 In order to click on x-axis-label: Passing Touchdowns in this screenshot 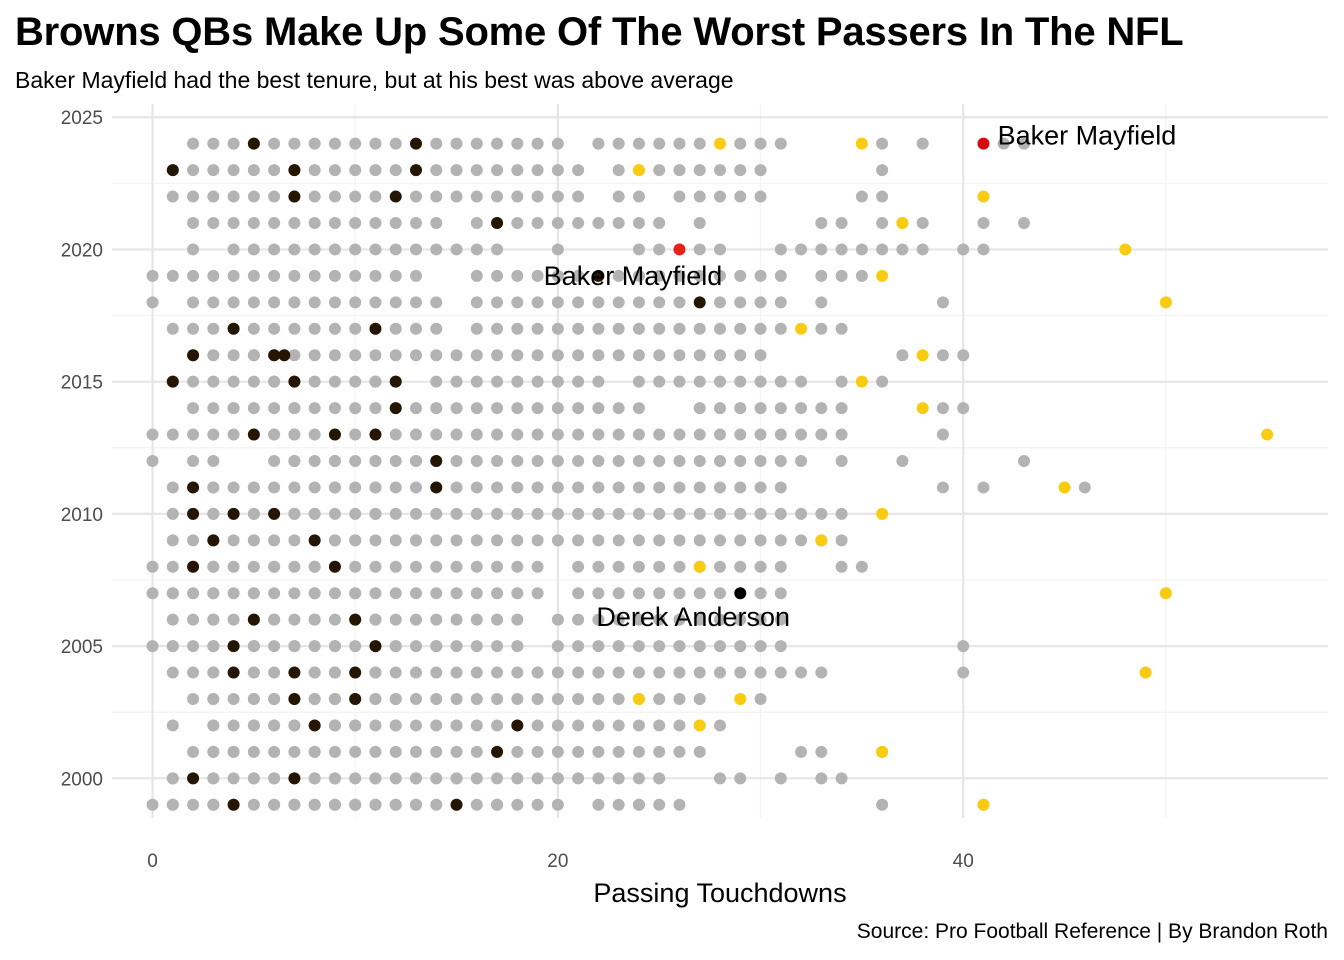, I will do `click(719, 893)`.